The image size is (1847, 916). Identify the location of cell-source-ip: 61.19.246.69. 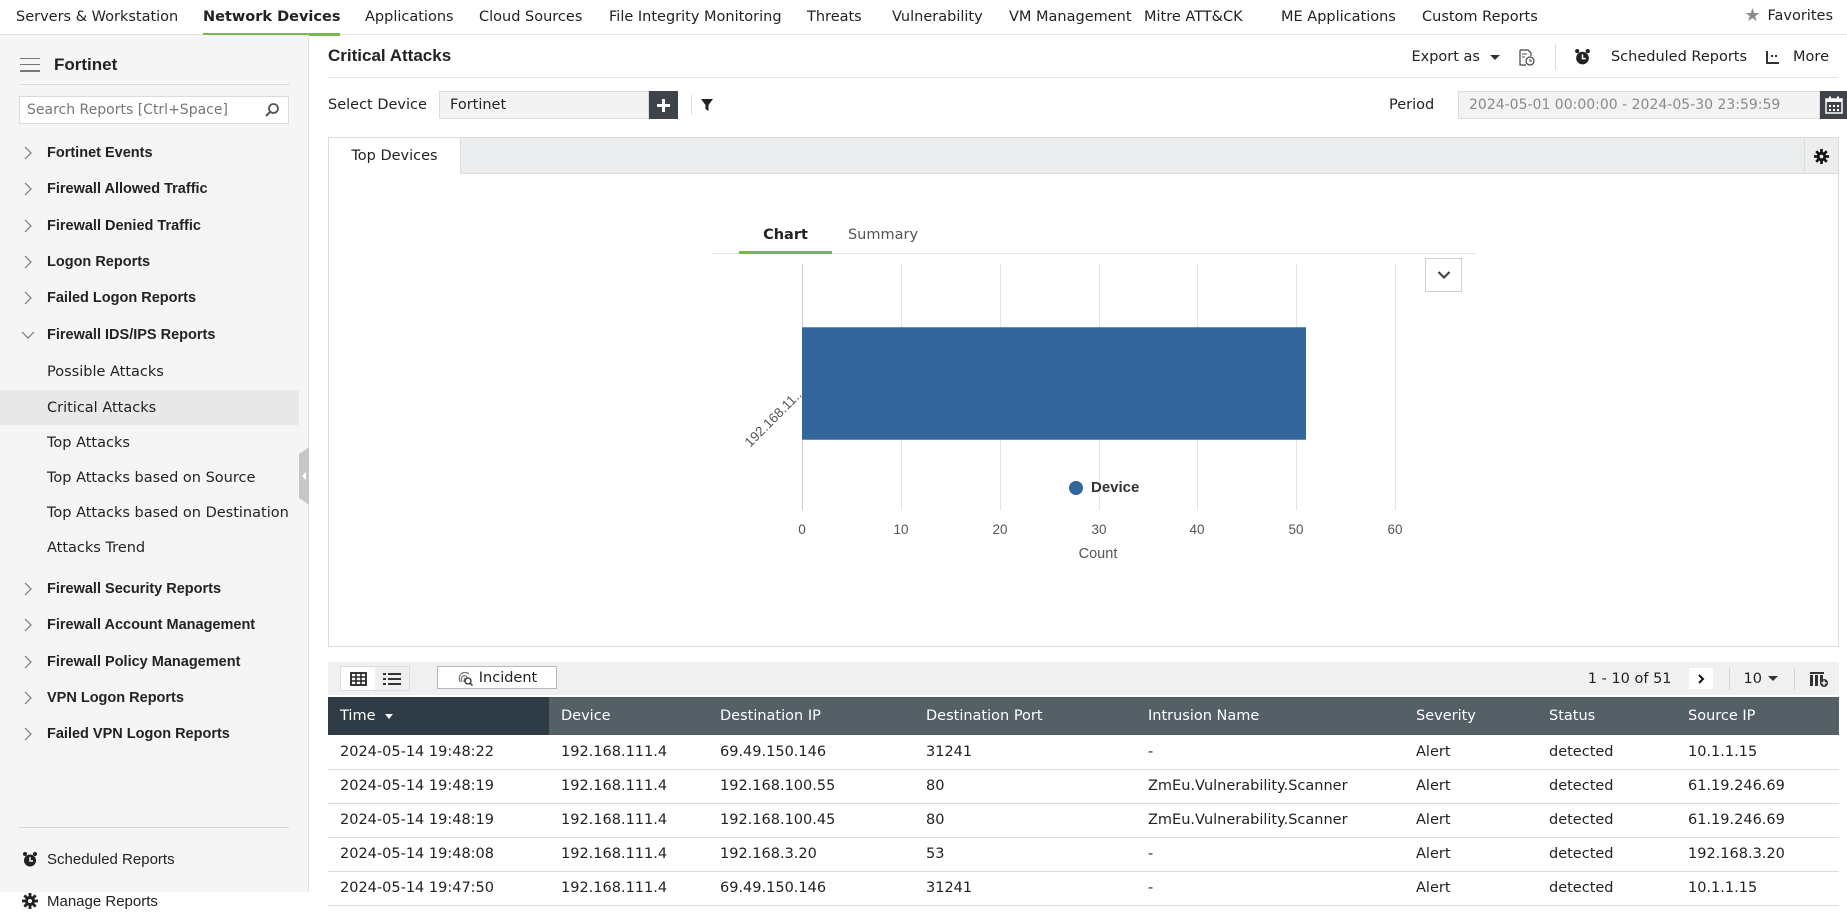
(1757, 820).